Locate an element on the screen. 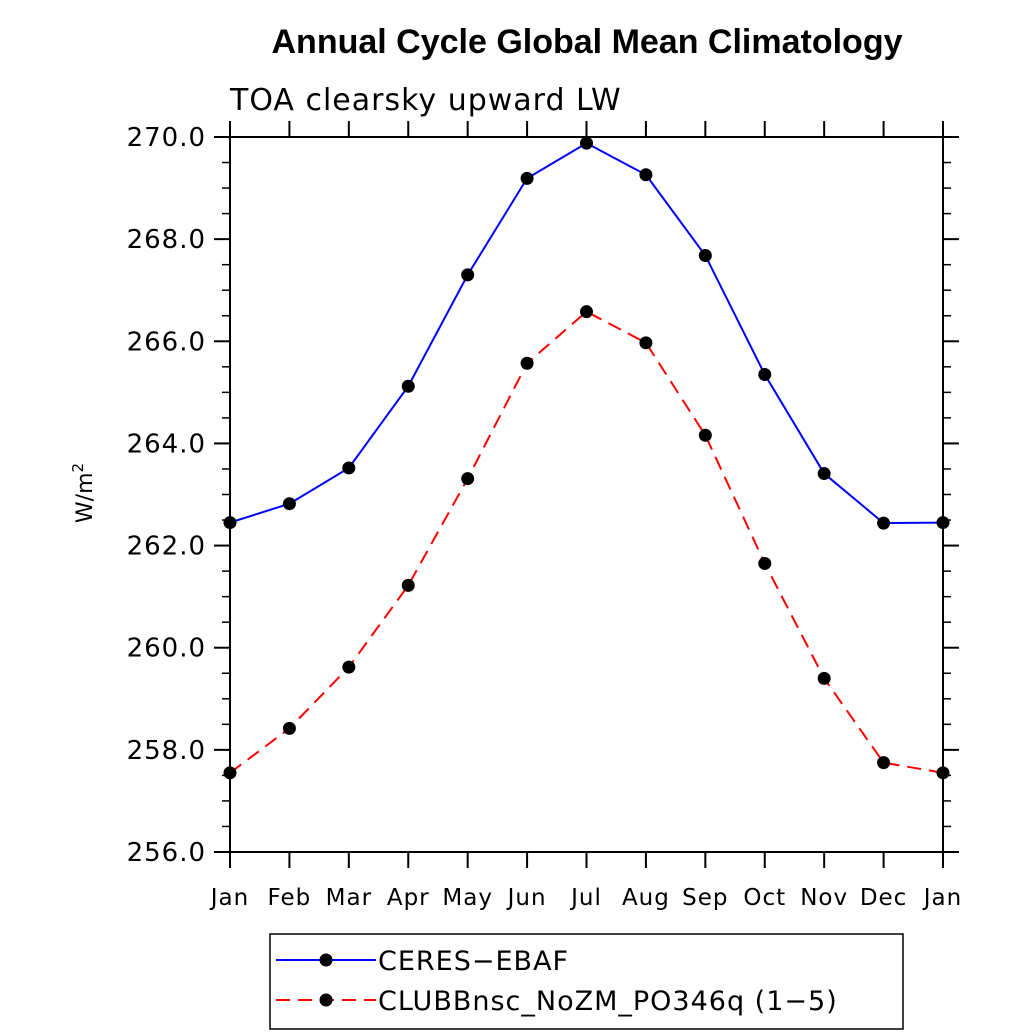 The image size is (1030, 1035). chart-subtitle: TOA clearsky upward LW is located at coordinates (425, 100).